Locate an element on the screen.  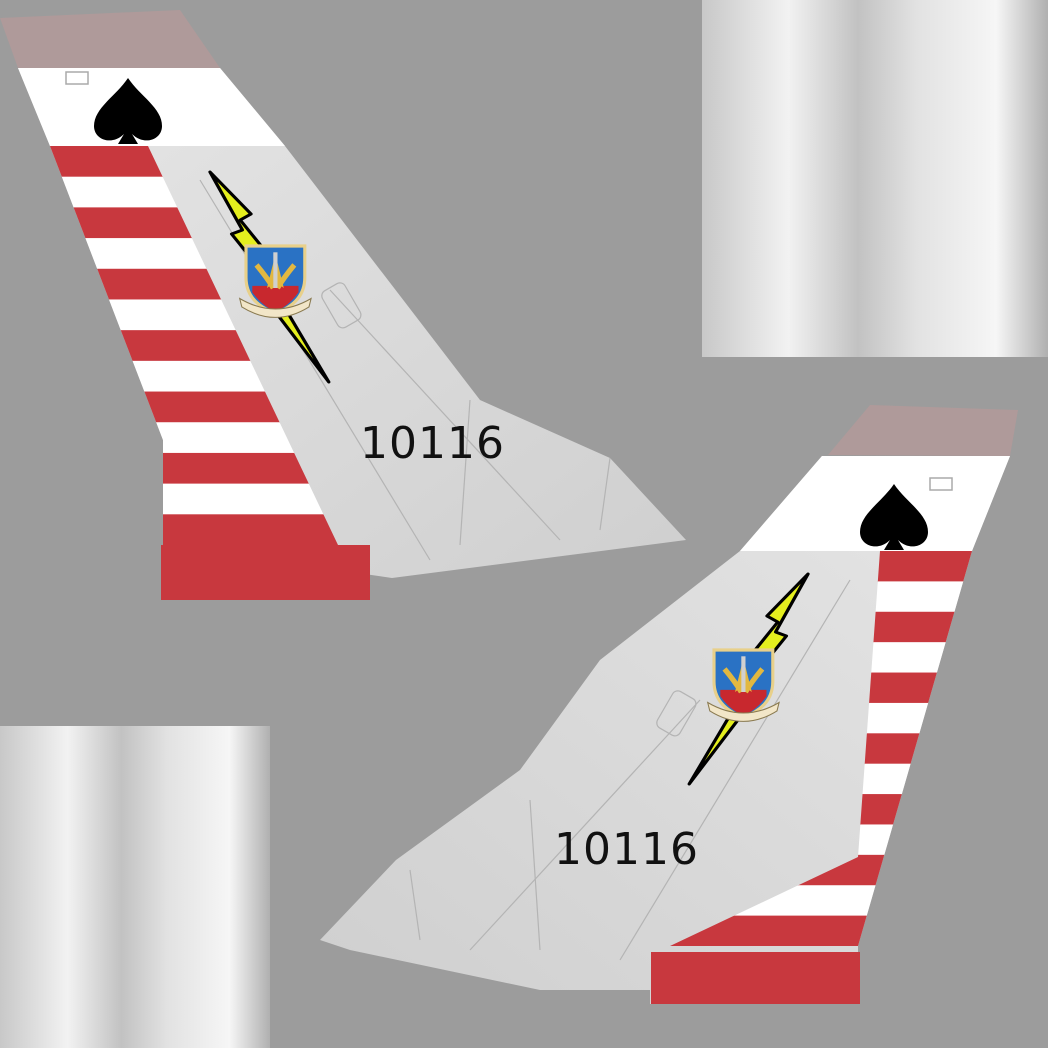
insignia-band is located at coordinates (875, 503).